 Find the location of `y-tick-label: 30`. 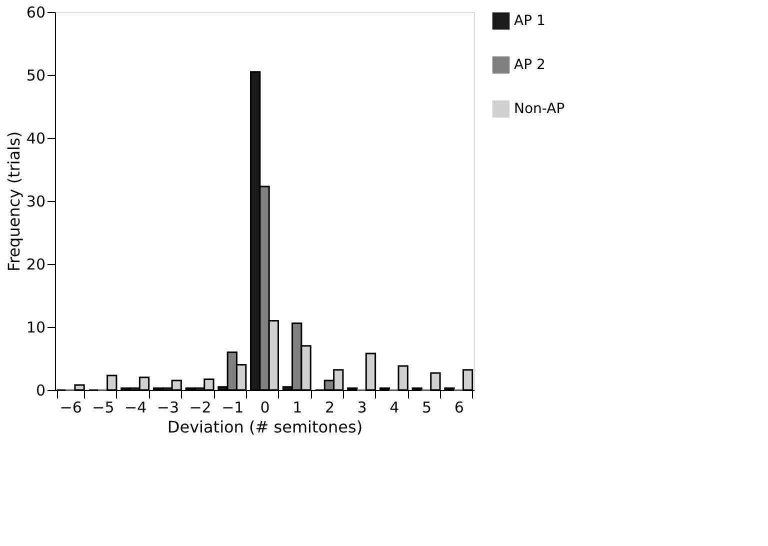

y-tick-label: 30 is located at coordinates (36, 201).